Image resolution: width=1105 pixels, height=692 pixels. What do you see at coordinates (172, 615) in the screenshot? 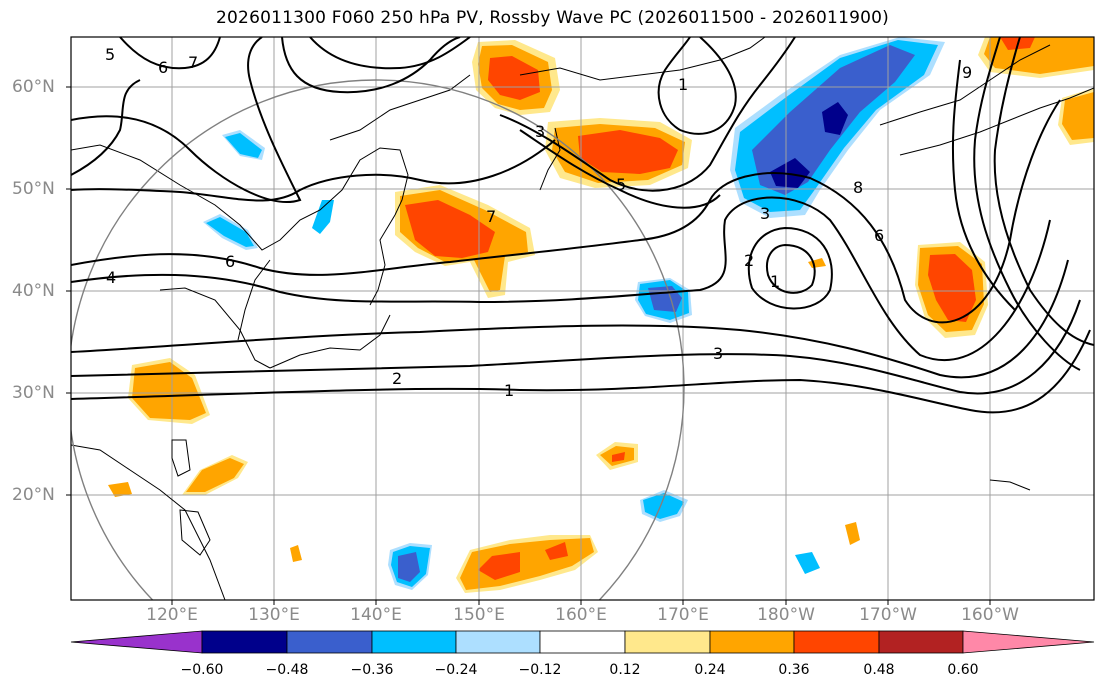
I see `lon-label-120e: 120°E` at bounding box center [172, 615].